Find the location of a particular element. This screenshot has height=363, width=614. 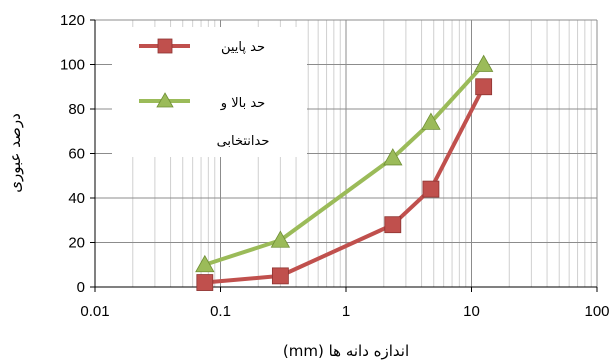

y-tick-label: 120 is located at coordinates (72, 20).